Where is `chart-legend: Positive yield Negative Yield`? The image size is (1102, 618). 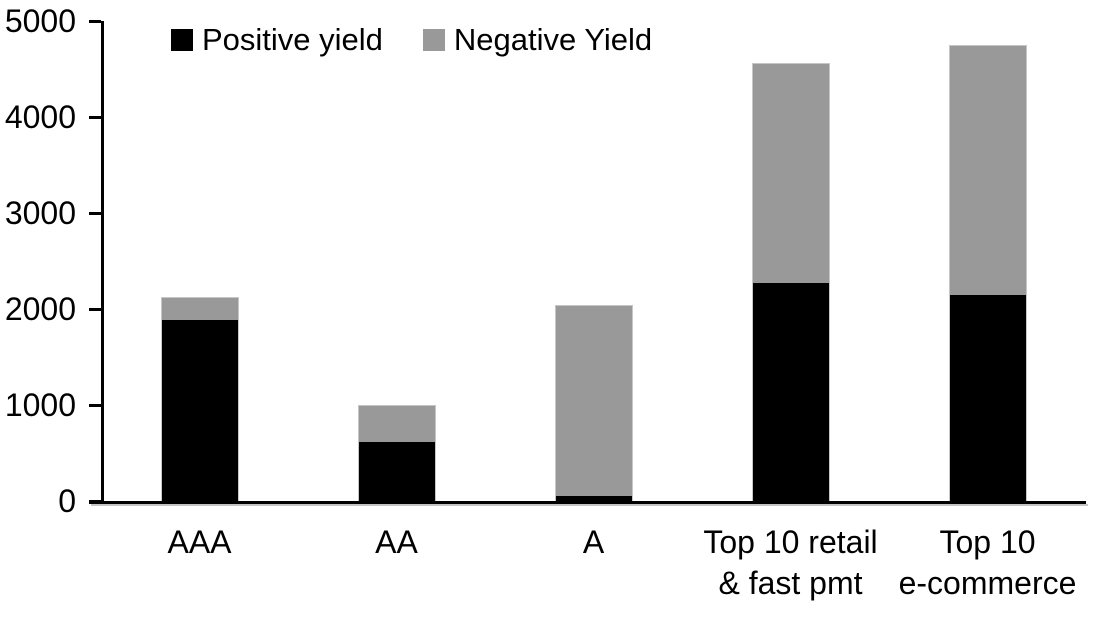
chart-legend: Positive yield Negative Yield is located at coordinates (411, 40).